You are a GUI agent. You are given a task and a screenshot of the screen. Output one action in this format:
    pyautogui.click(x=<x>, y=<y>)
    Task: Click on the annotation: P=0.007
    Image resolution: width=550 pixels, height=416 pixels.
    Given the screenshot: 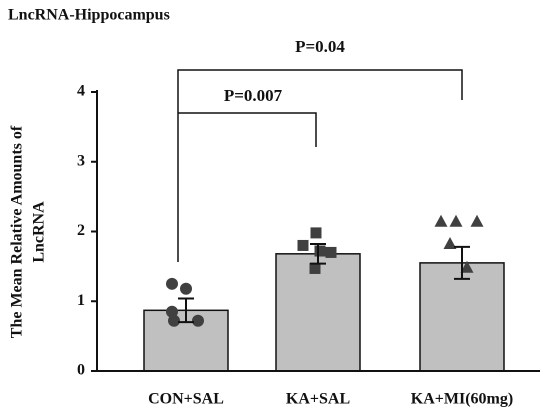 What is the action you would take?
    pyautogui.click(x=253, y=95)
    